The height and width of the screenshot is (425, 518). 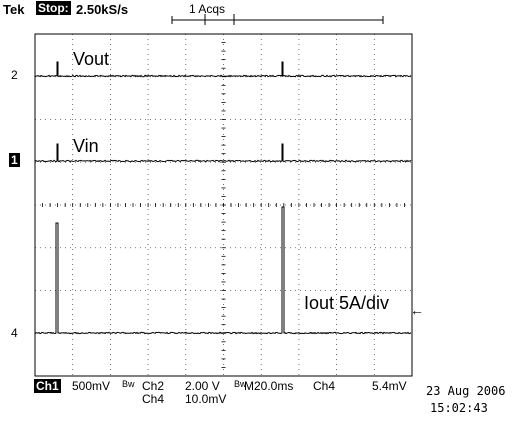 What do you see at coordinates (53, 8) in the screenshot?
I see `acquisition-state: Stop:` at bounding box center [53, 8].